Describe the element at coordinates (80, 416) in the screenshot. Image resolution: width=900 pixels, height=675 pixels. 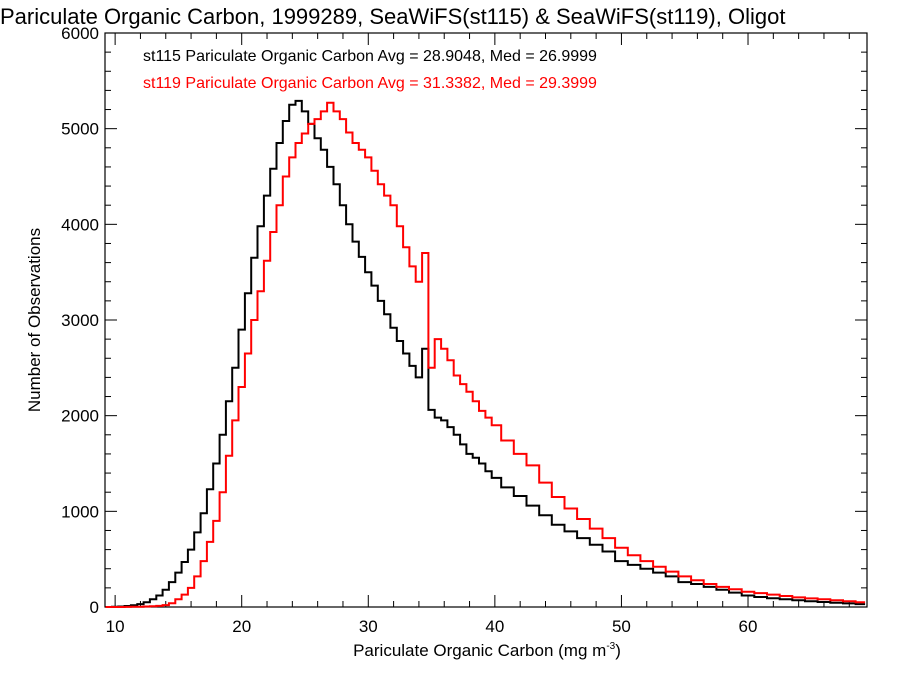
I see `y-tick-label: 2000` at that location.